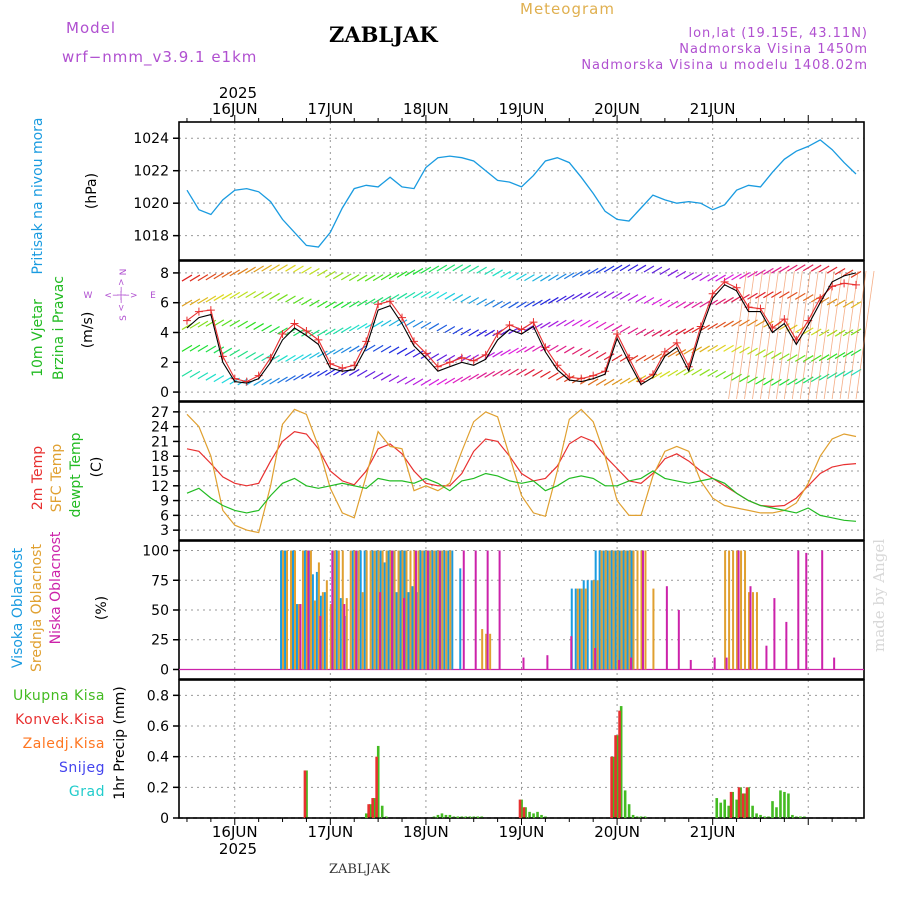 Image resolution: width=900 pixels, height=900 pixels. Describe the element at coordinates (164, 333) in the screenshot. I see `wind-ytick-label: 4` at that location.